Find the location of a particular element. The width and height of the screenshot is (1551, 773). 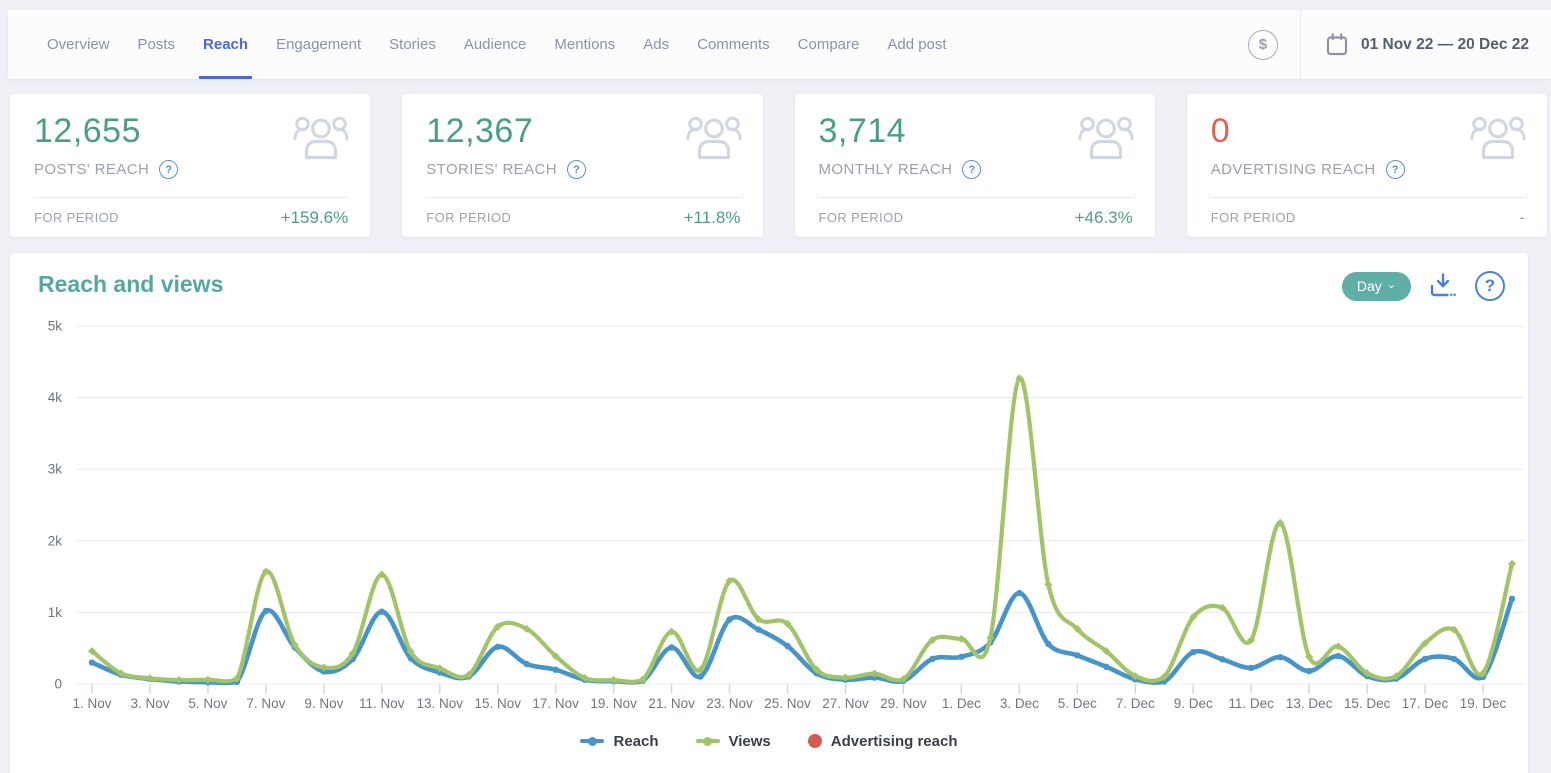

legend-item-views: Views is located at coordinates (733, 741).